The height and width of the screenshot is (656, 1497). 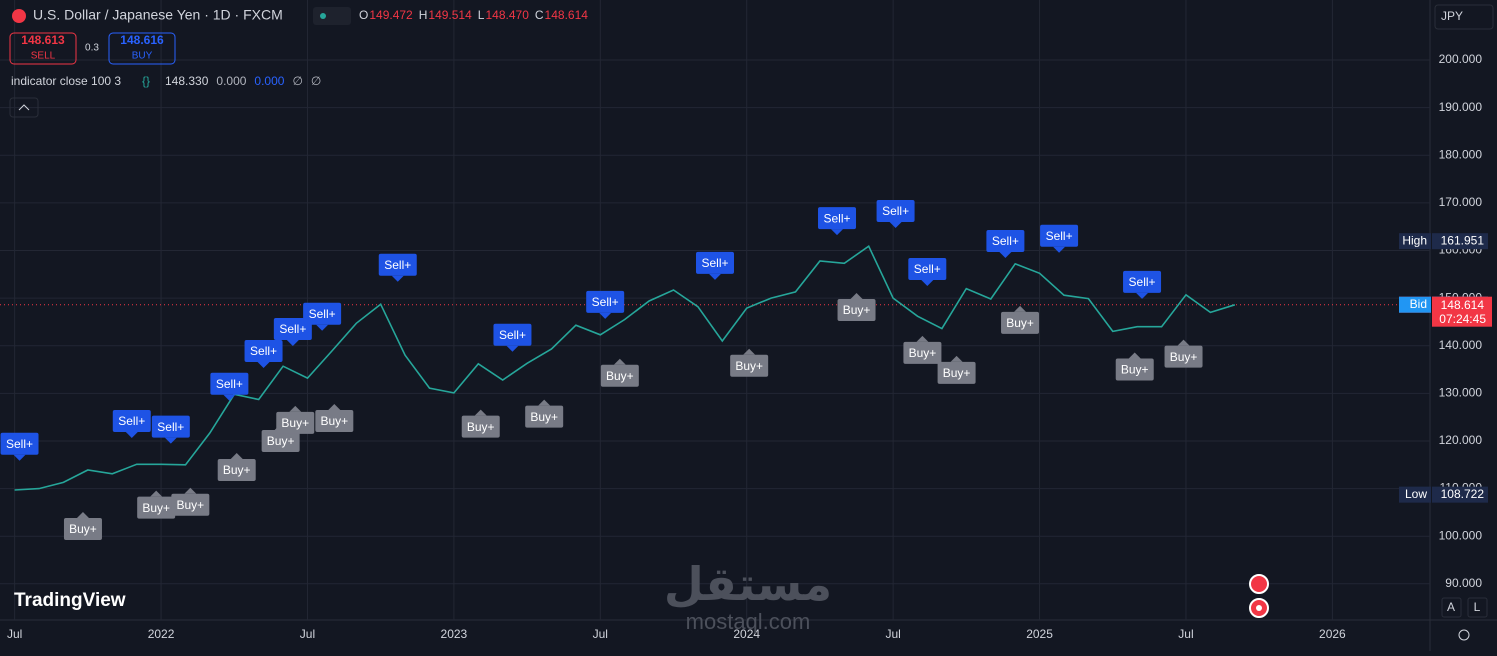 I want to click on indicator-icon: {}, so click(x=146, y=81).